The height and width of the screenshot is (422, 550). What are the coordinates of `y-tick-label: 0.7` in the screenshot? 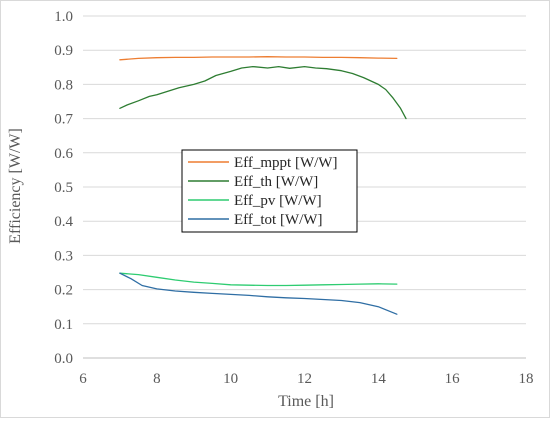 It's located at (63, 120).